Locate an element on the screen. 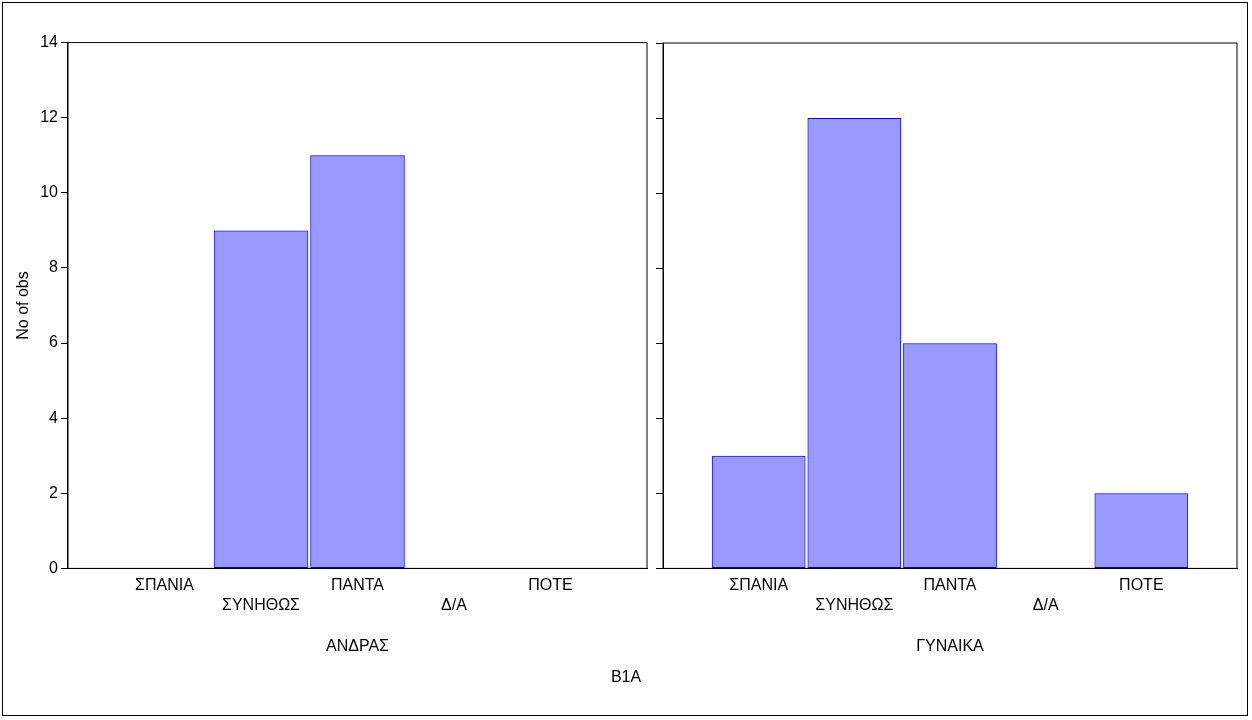 The image size is (1252, 720). y-tick-label: 6 is located at coordinates (54, 342).